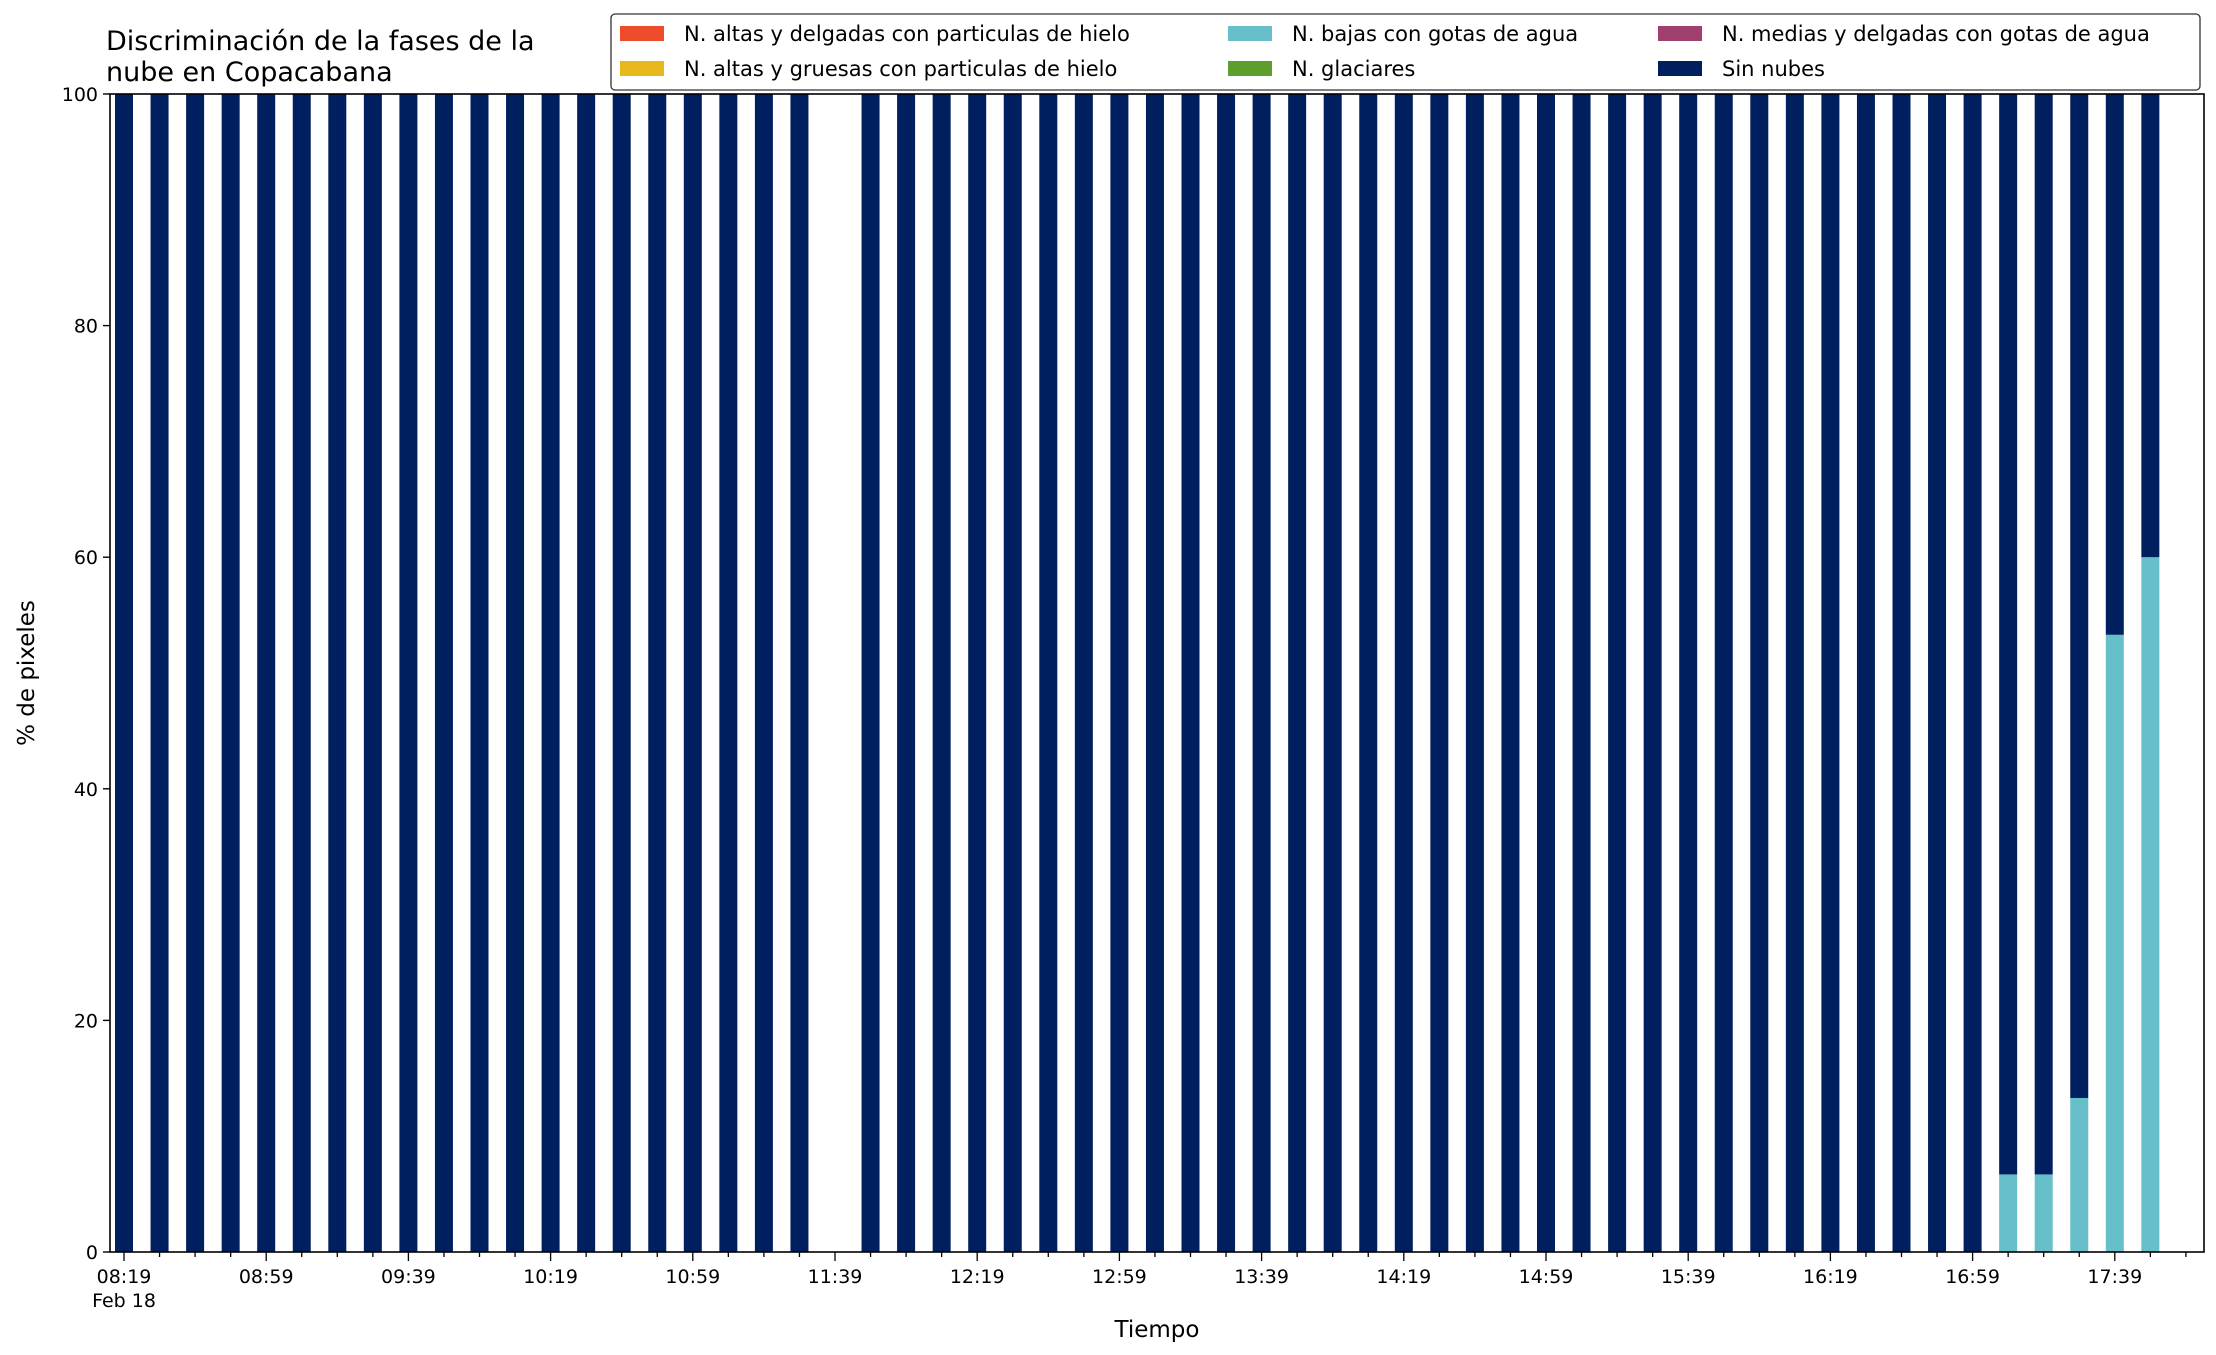 The image size is (2216, 1355). What do you see at coordinates (92, 1253) in the screenshot?
I see `y-tick-label: 0` at bounding box center [92, 1253].